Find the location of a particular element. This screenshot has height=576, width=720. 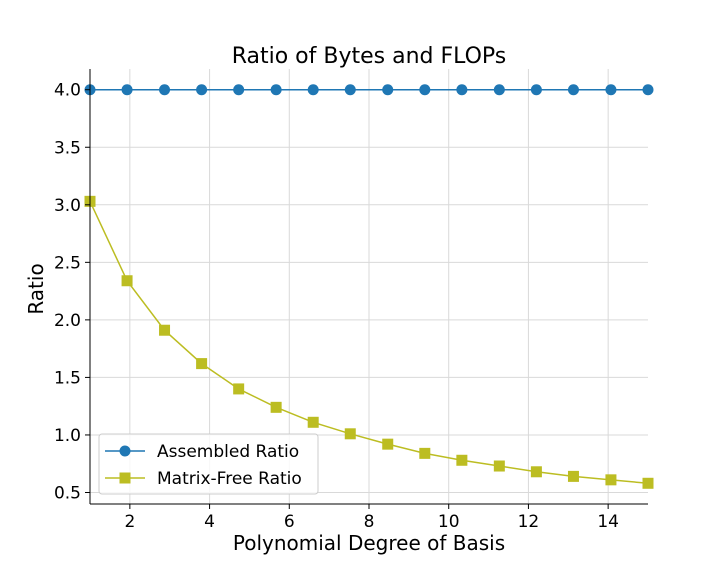

x-tick-label: 14 is located at coordinates (608, 522).